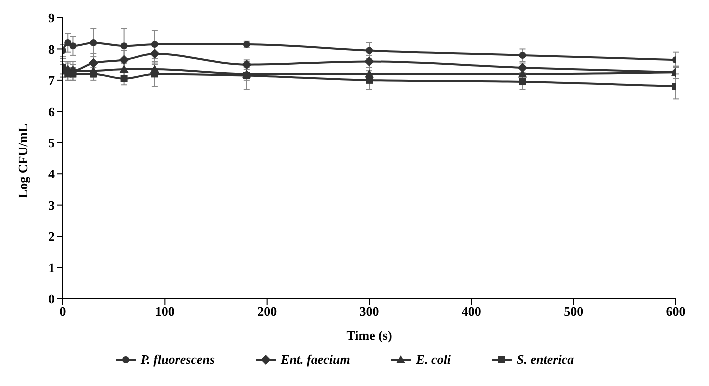 The image size is (709, 386). What do you see at coordinates (165, 312) in the screenshot?
I see `x-tick-label: 100` at bounding box center [165, 312].